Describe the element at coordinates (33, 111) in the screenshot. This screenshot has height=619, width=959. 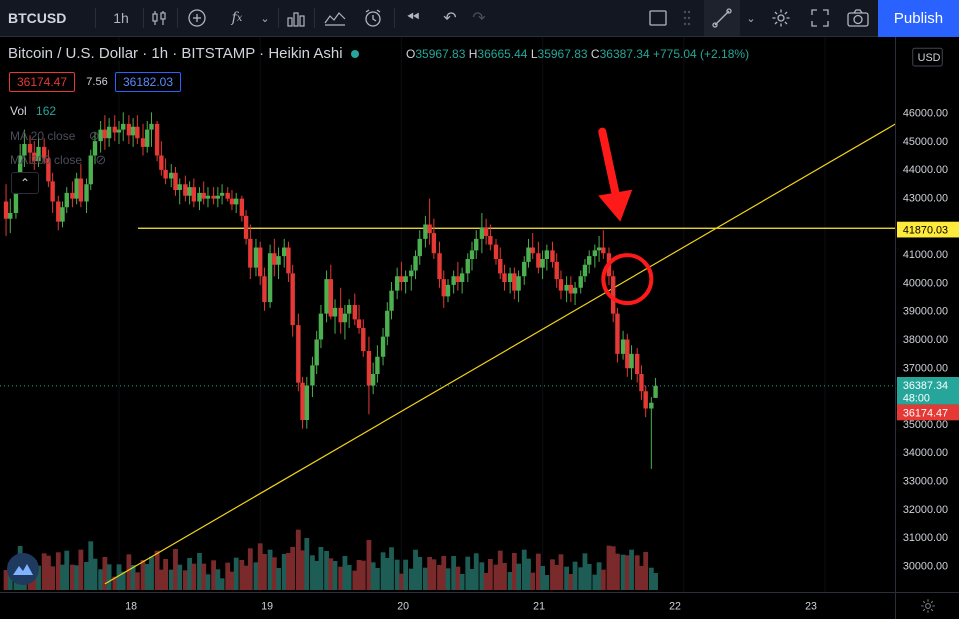
I see `volume-indicator-legend: Vol 162` at that location.